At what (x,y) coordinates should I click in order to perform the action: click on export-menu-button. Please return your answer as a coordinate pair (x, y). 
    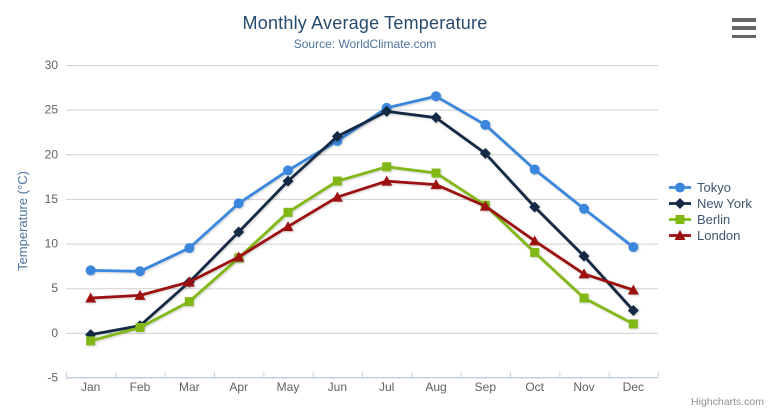
    Looking at the image, I should click on (744, 28).